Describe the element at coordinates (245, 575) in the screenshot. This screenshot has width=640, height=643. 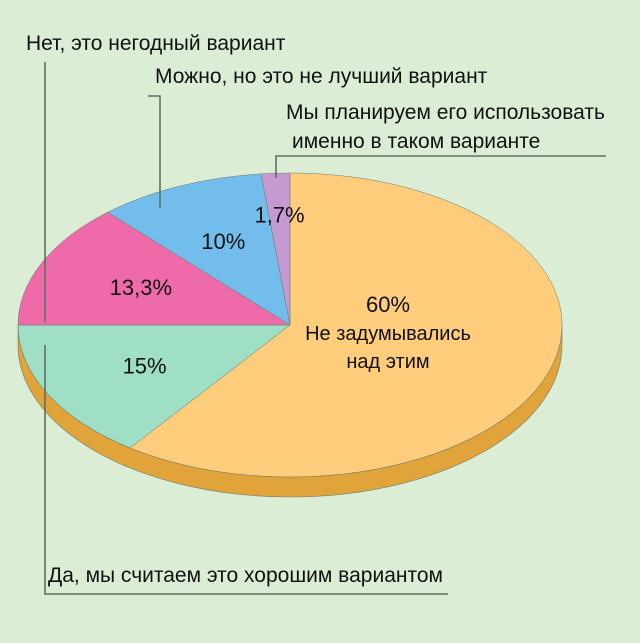
I see `callout-label-3-0: Да, мы считаем это хорошим вариантом` at that location.